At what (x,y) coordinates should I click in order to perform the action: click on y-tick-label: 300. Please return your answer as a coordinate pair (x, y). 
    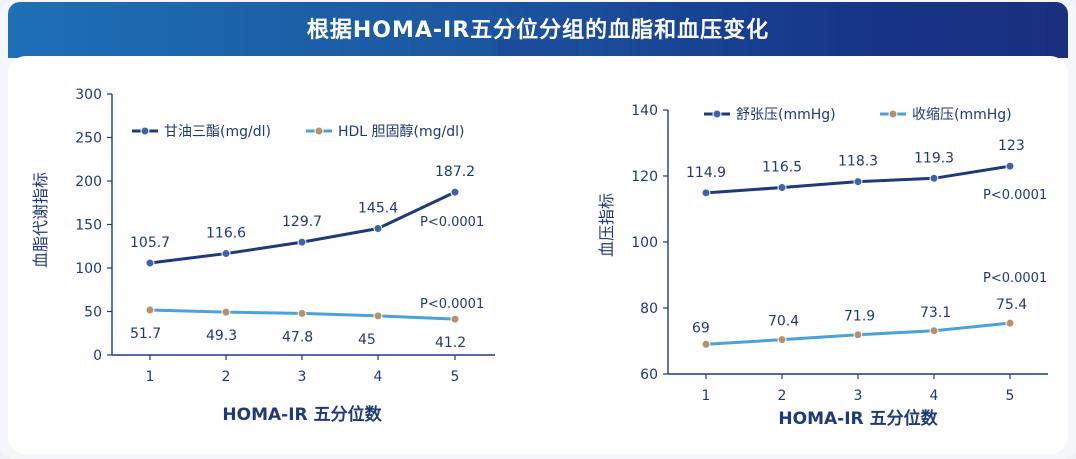
    Looking at the image, I should click on (88, 95).